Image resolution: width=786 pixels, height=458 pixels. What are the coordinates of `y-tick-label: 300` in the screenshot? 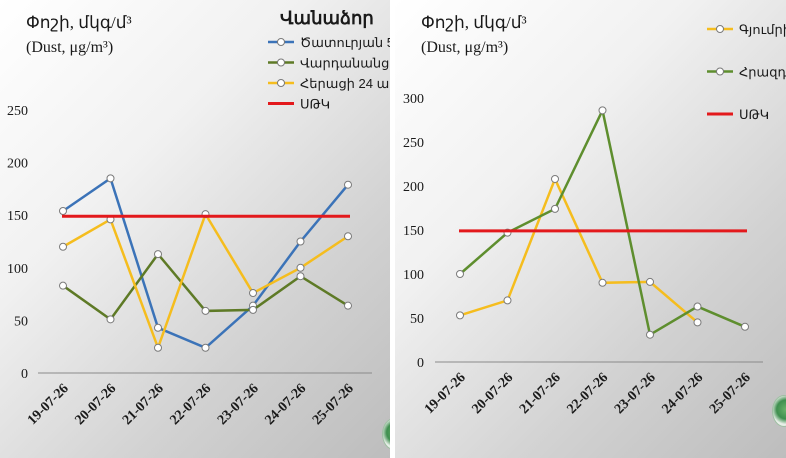 It's located at (413, 99).